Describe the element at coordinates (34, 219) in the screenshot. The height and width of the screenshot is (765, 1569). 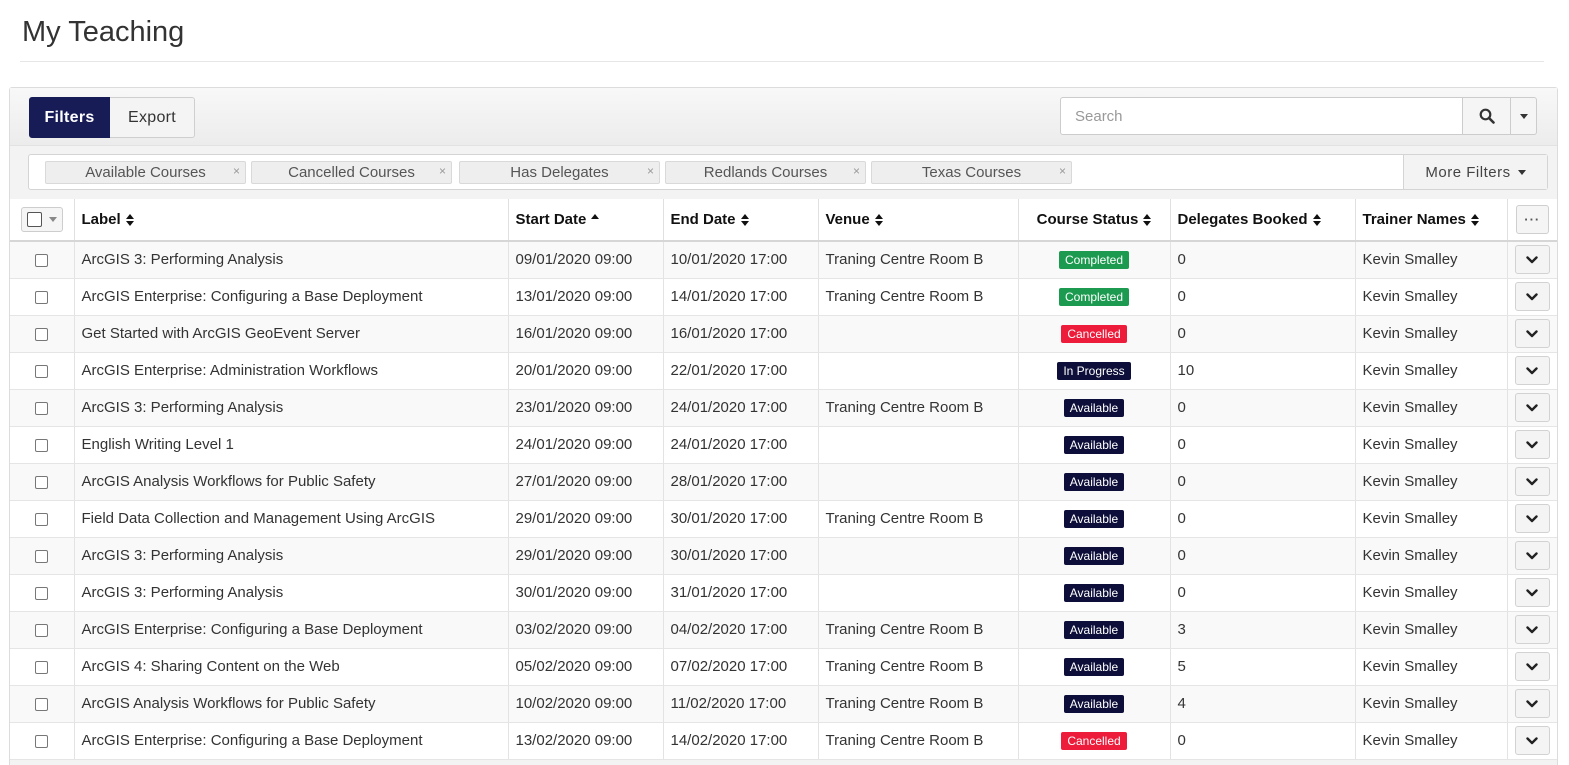
I see `select-all-checkbox` at that location.